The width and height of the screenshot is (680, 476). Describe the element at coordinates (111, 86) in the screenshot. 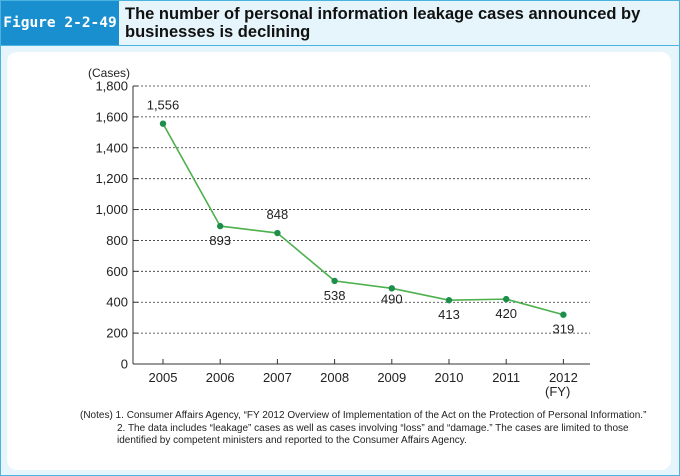

I see `y-tick-label: 1,800` at that location.